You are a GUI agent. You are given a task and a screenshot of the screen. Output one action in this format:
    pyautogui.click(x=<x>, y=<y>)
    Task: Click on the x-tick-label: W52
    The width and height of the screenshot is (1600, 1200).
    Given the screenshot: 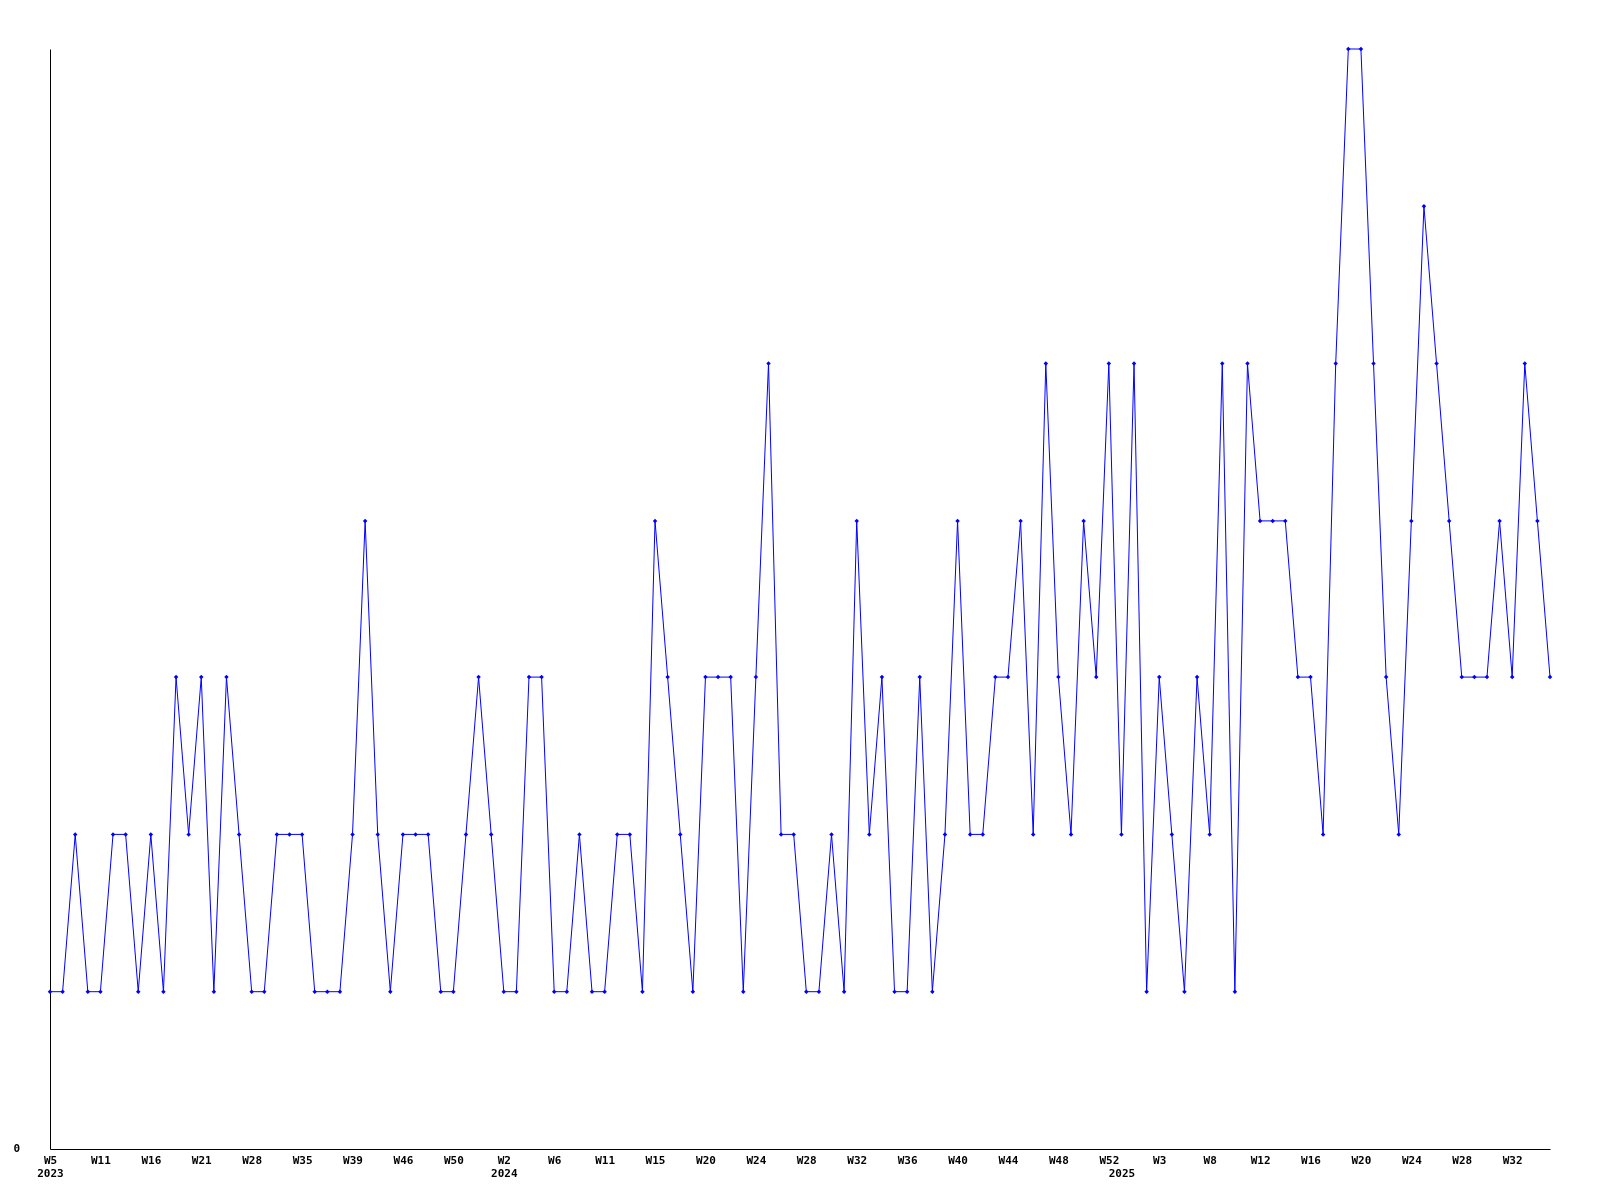 What is the action you would take?
    pyautogui.click(x=1109, y=1160)
    